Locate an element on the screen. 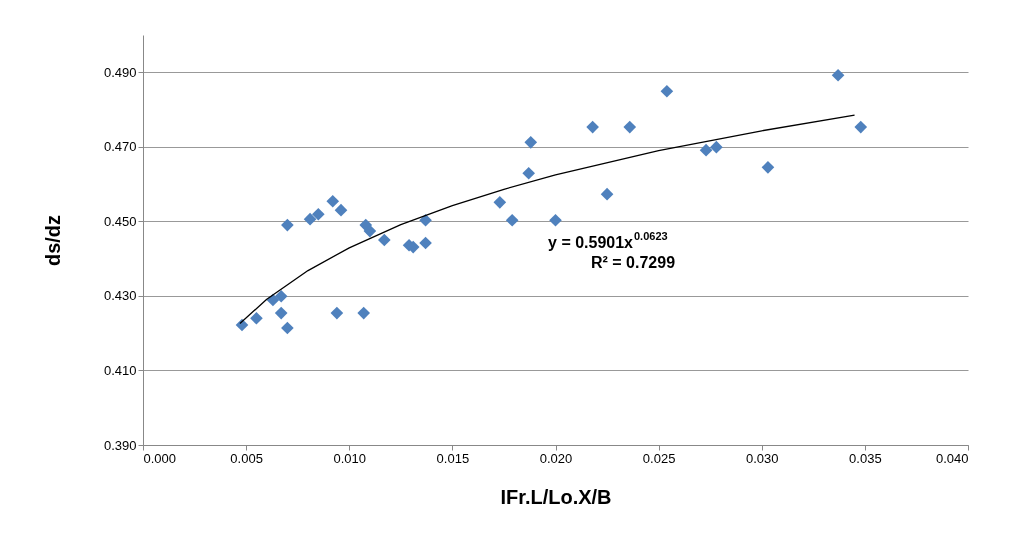 The image size is (1010, 548). x-tick-label: 0.000 is located at coordinates (160, 458).